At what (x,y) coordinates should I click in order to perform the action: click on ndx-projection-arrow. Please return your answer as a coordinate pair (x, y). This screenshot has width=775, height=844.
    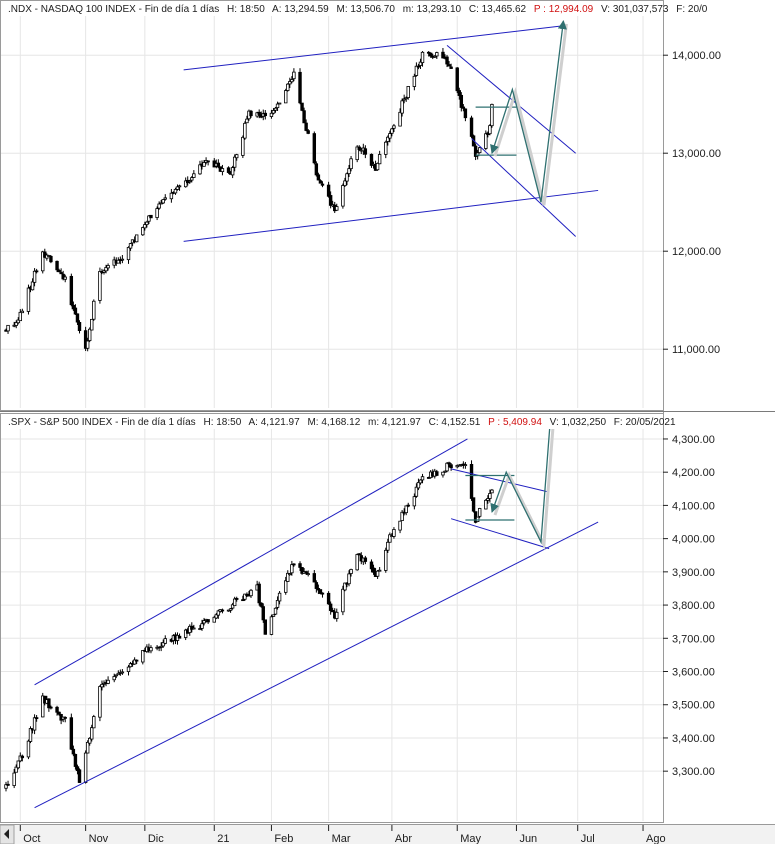
    Looking at the image, I should click on (528, 111).